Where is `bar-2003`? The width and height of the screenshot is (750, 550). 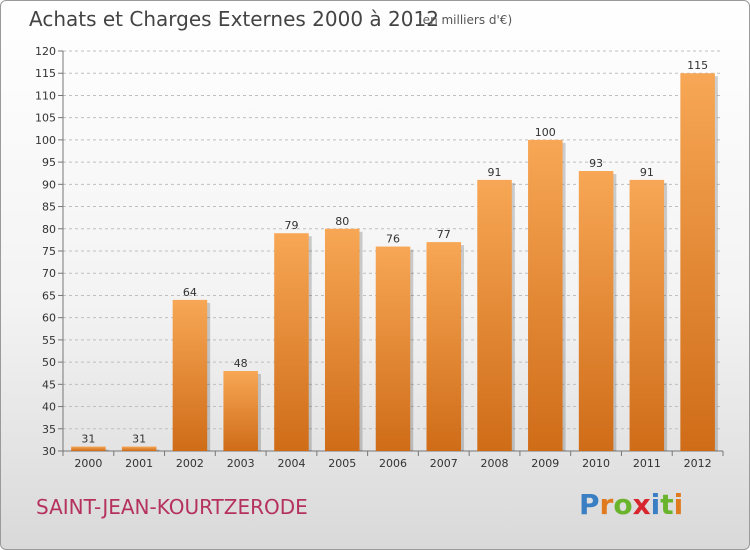
bar-2003 is located at coordinates (240, 411).